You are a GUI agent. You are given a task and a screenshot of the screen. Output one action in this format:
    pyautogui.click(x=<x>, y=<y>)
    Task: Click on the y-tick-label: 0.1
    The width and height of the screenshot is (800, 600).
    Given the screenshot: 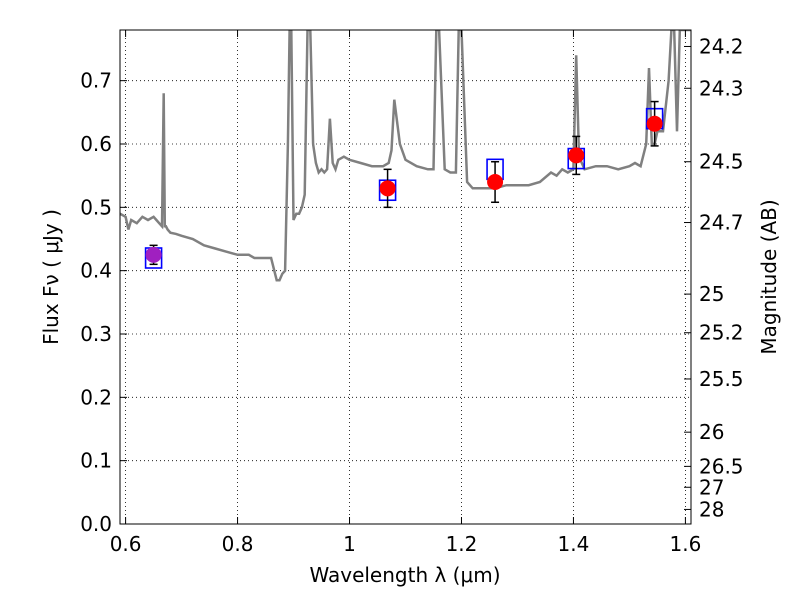 What is the action you would take?
    pyautogui.click(x=96, y=461)
    